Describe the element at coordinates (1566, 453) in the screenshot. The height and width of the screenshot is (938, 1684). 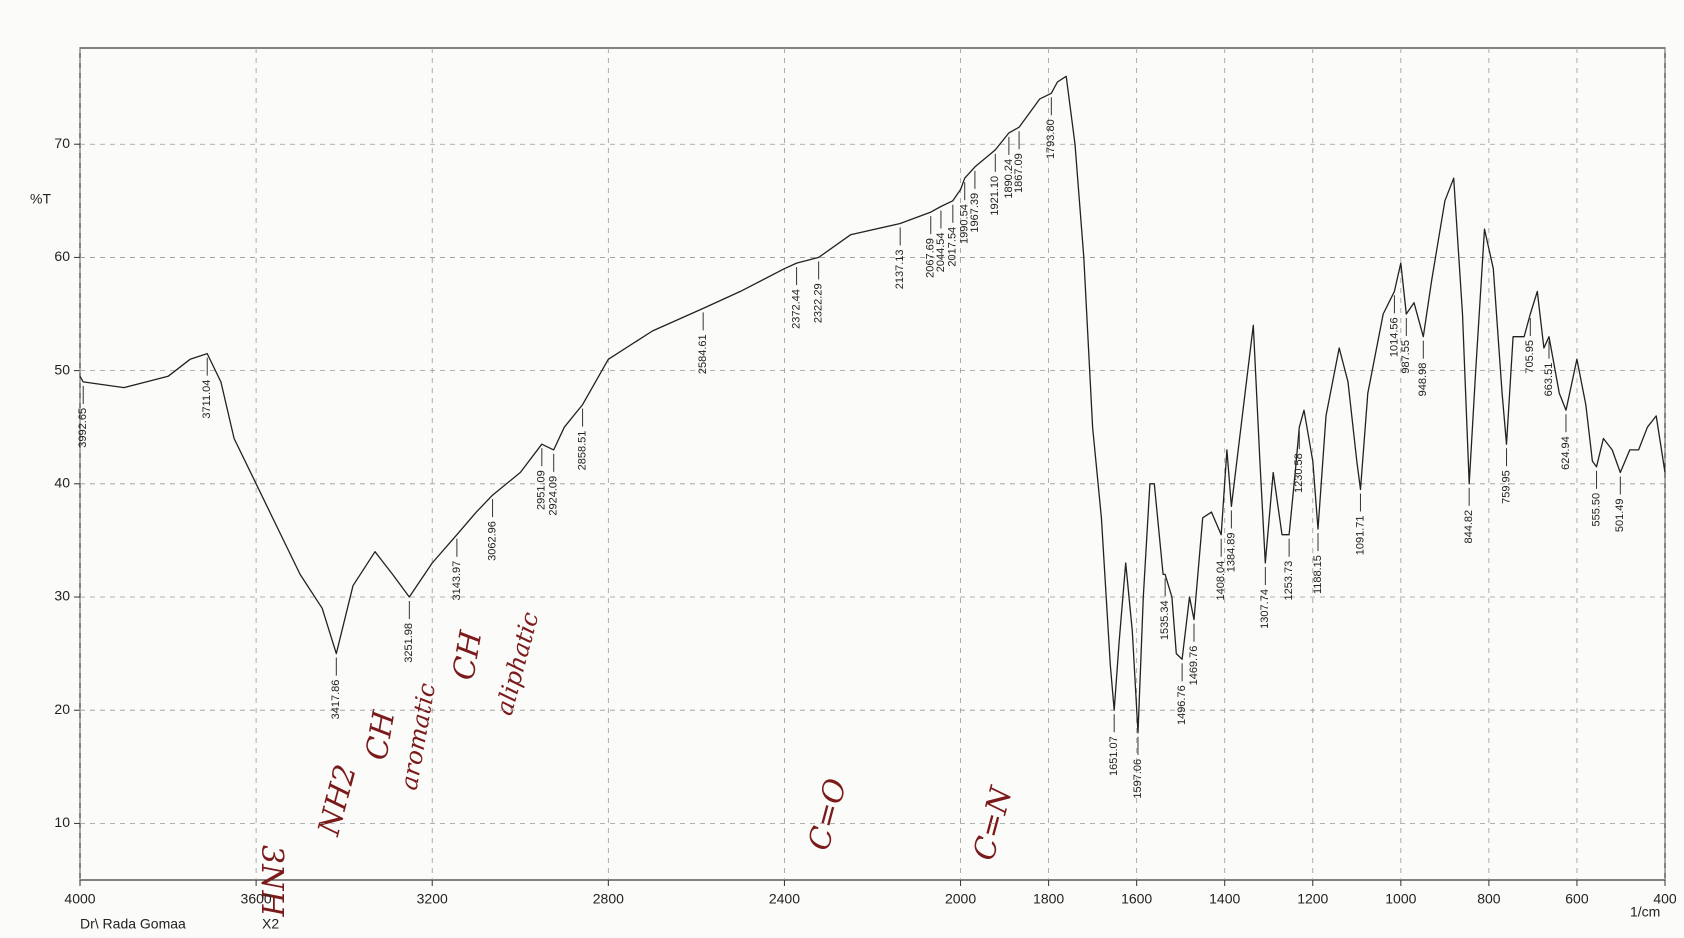
I see `peak-label: 624.94` at that location.